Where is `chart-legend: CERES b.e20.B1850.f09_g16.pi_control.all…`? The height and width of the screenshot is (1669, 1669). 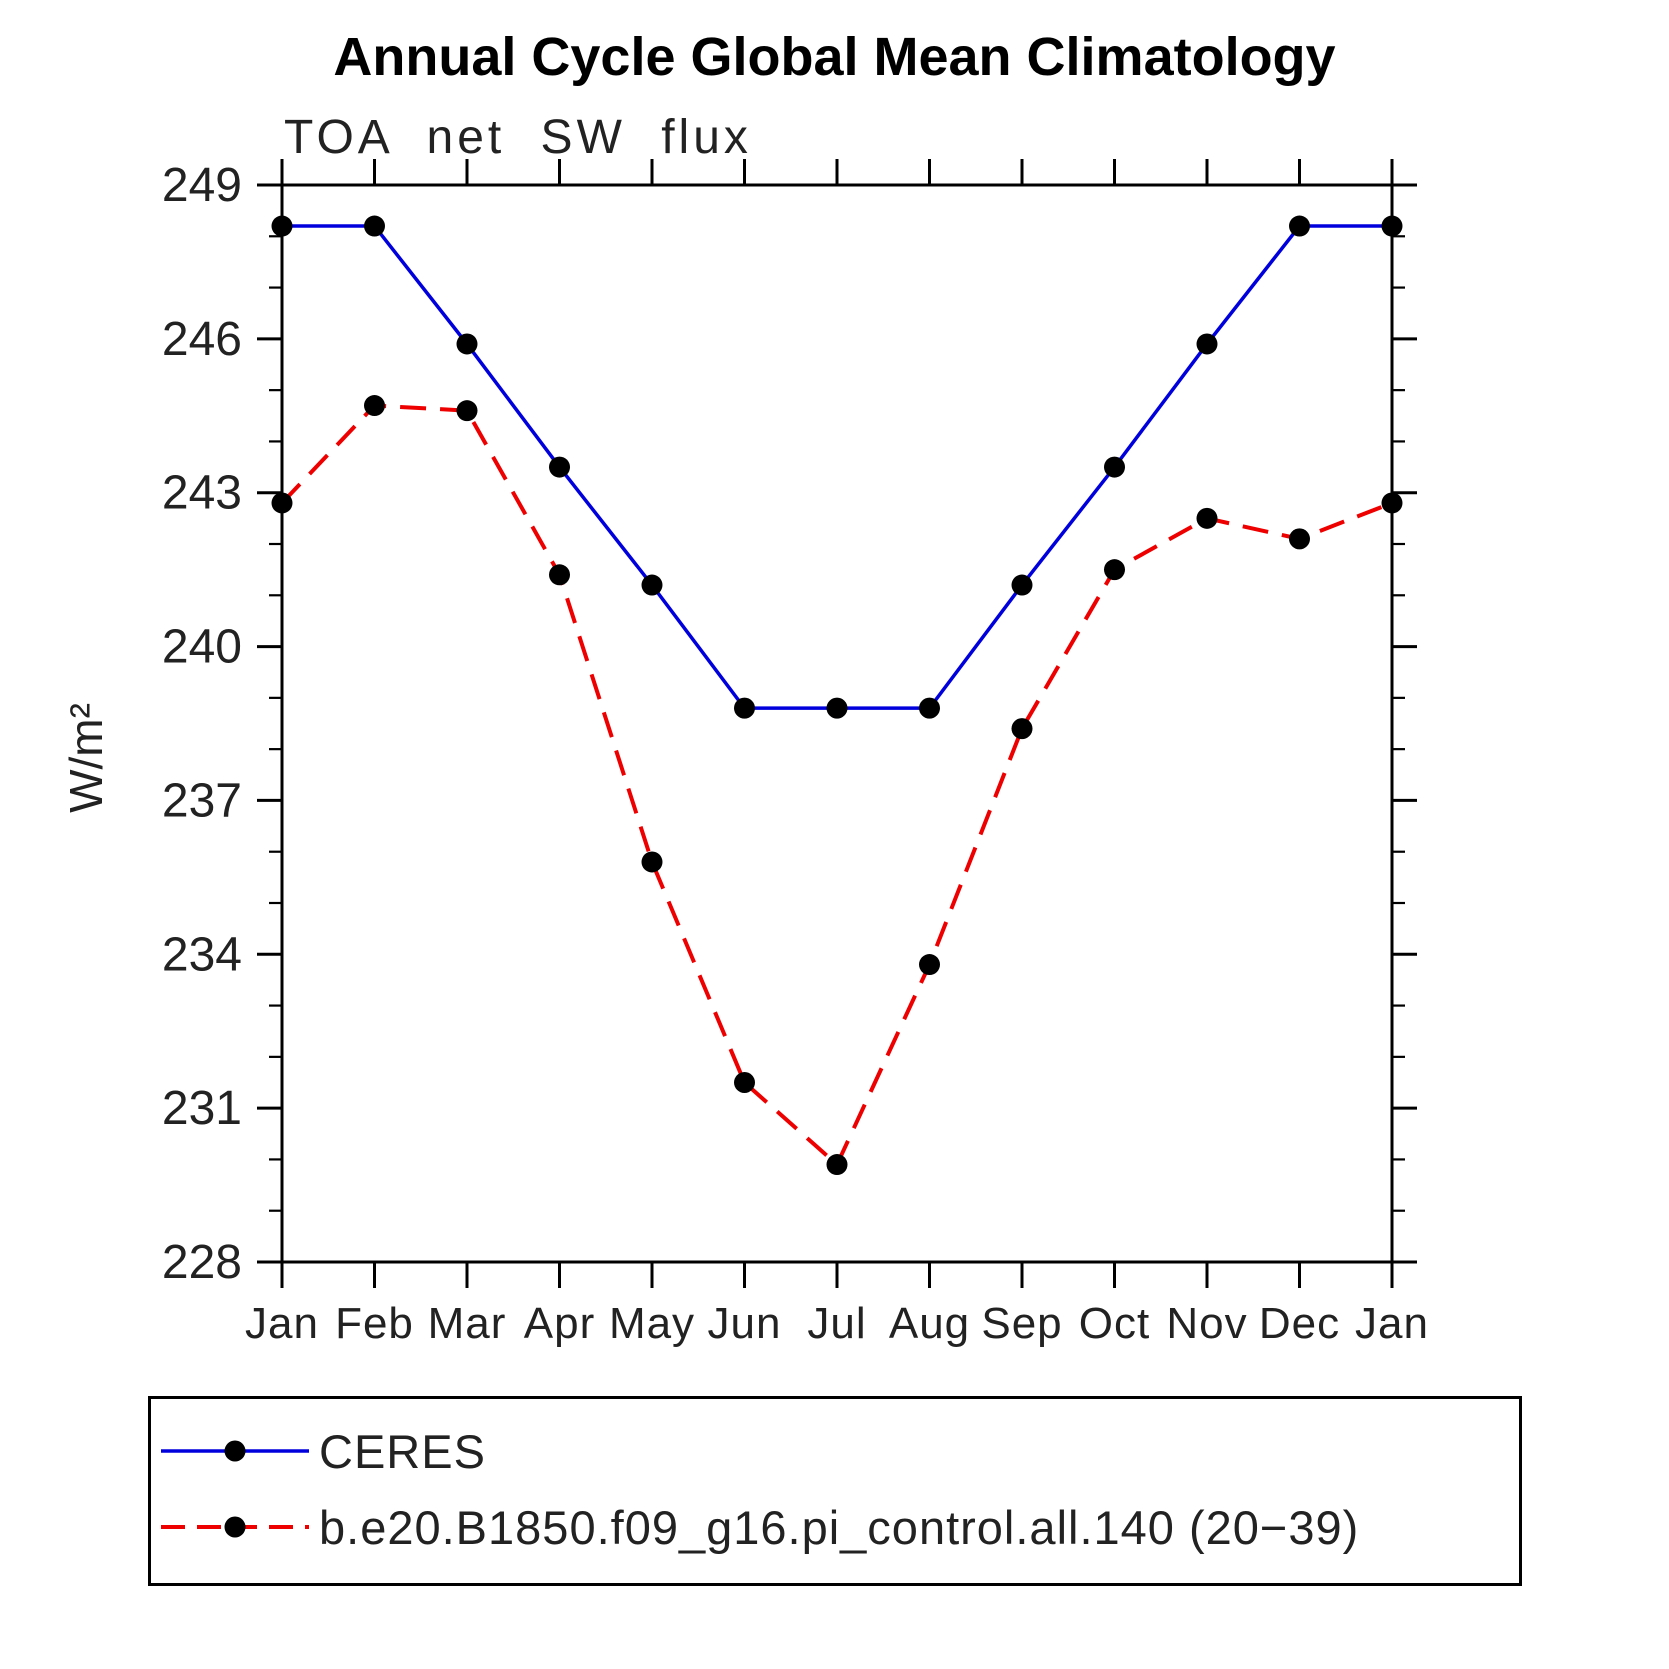 chart-legend: CERES b.e20.B1850.f09_g16.pi_control.all… is located at coordinates (835, 1491).